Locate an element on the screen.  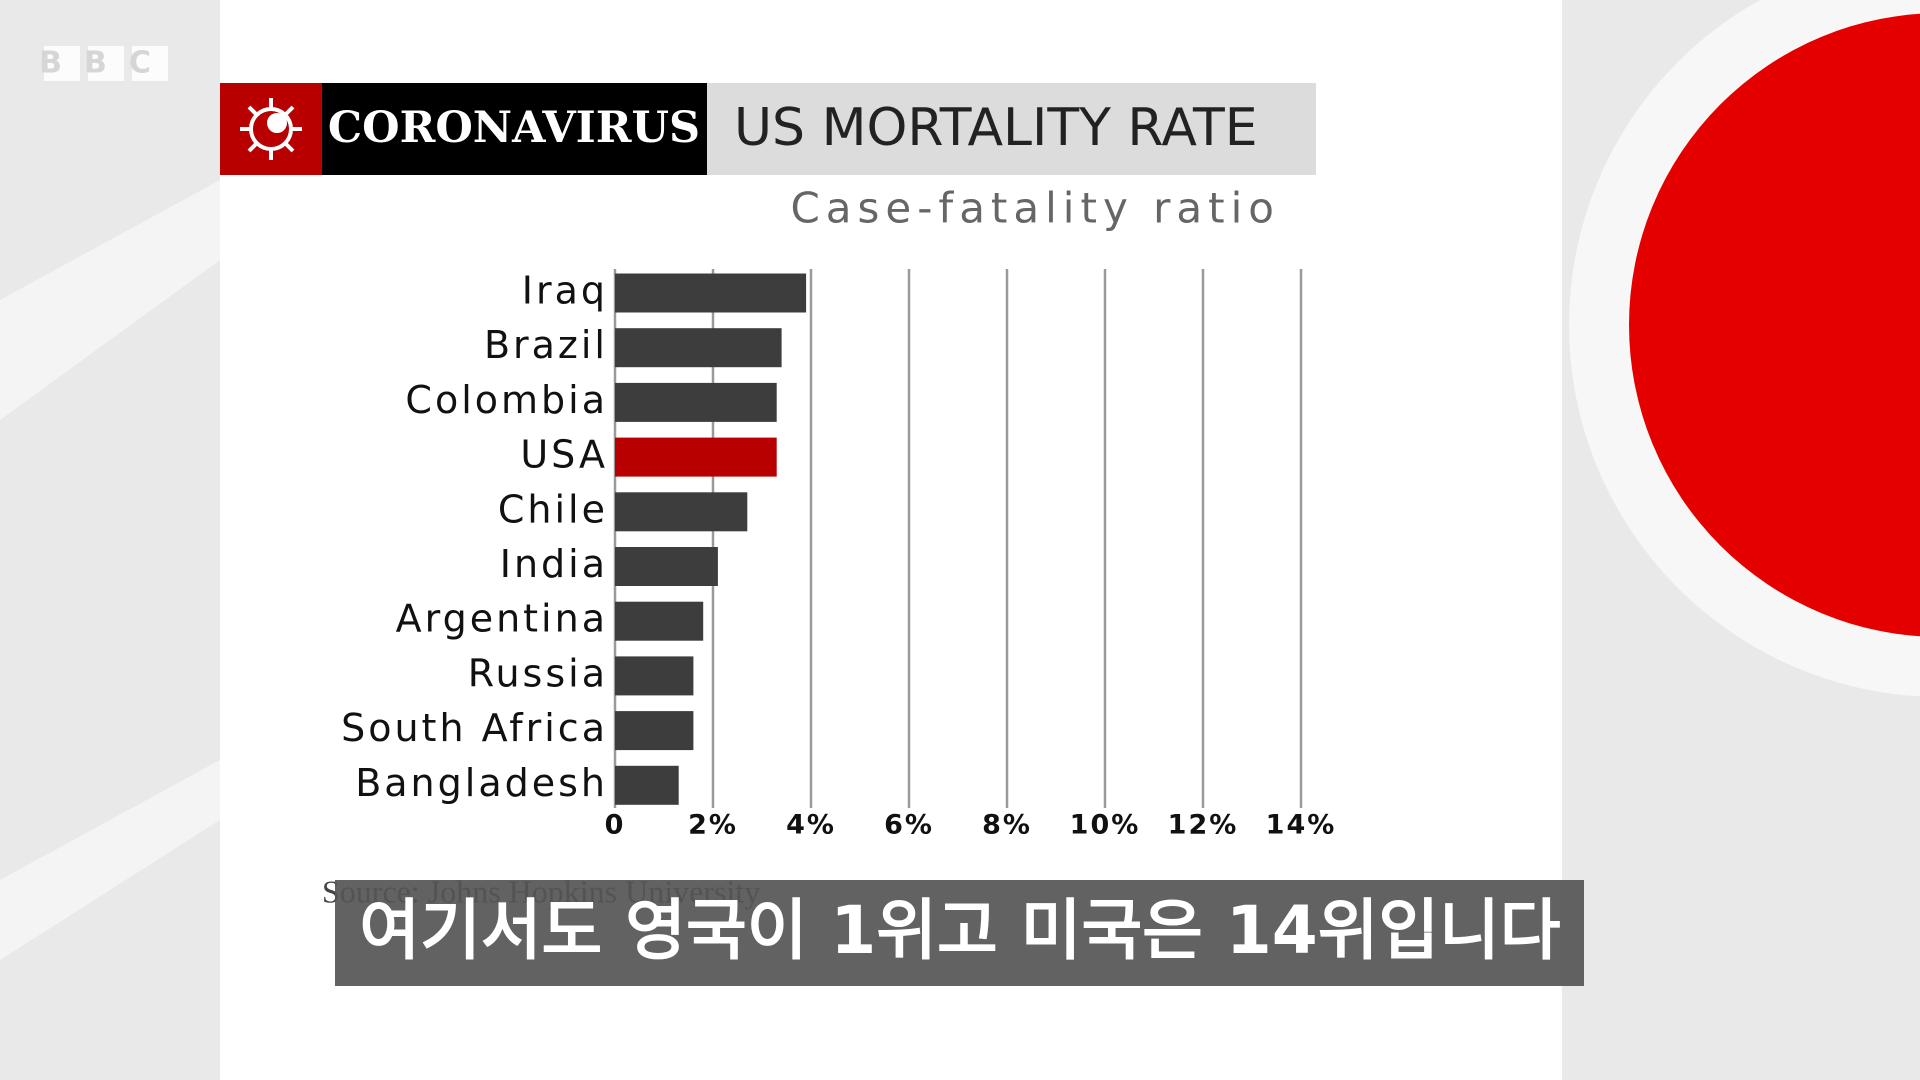
badge-box is located at coordinates (514, 129).